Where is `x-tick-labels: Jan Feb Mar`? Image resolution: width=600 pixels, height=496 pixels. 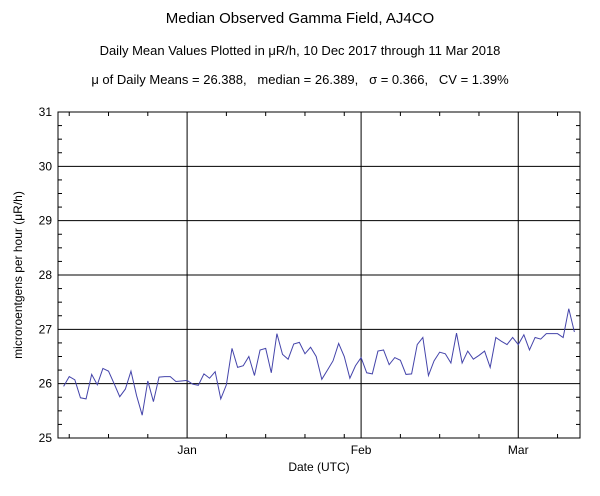
x-tick-labels: Jan Feb Mar is located at coordinates (352, 450).